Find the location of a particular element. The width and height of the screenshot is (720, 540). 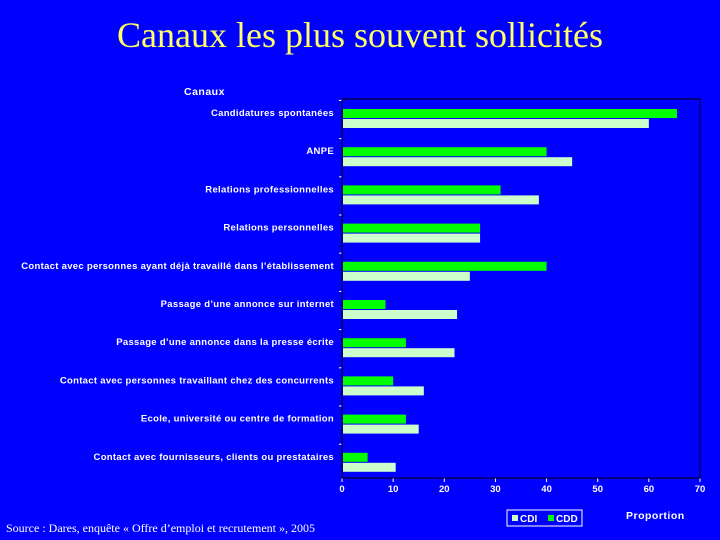

category-label: Relations professionnelles is located at coordinates (269, 189).